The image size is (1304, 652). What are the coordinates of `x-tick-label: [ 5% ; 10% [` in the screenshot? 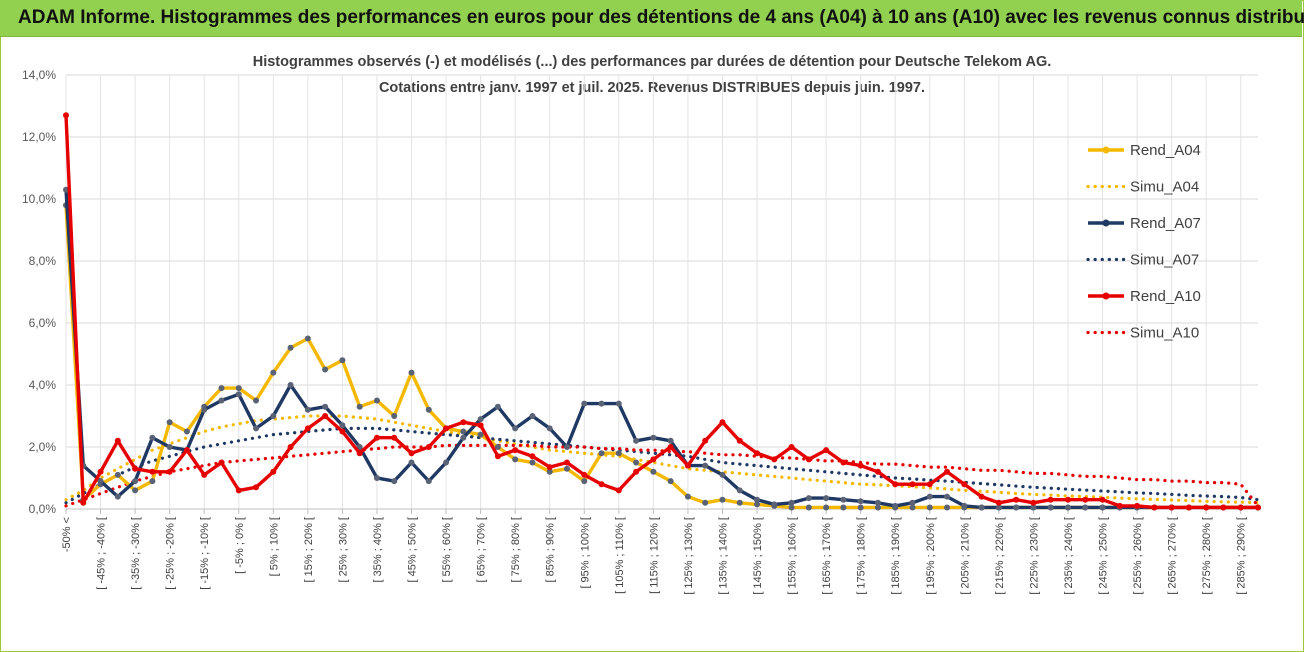 It's located at (274, 546).